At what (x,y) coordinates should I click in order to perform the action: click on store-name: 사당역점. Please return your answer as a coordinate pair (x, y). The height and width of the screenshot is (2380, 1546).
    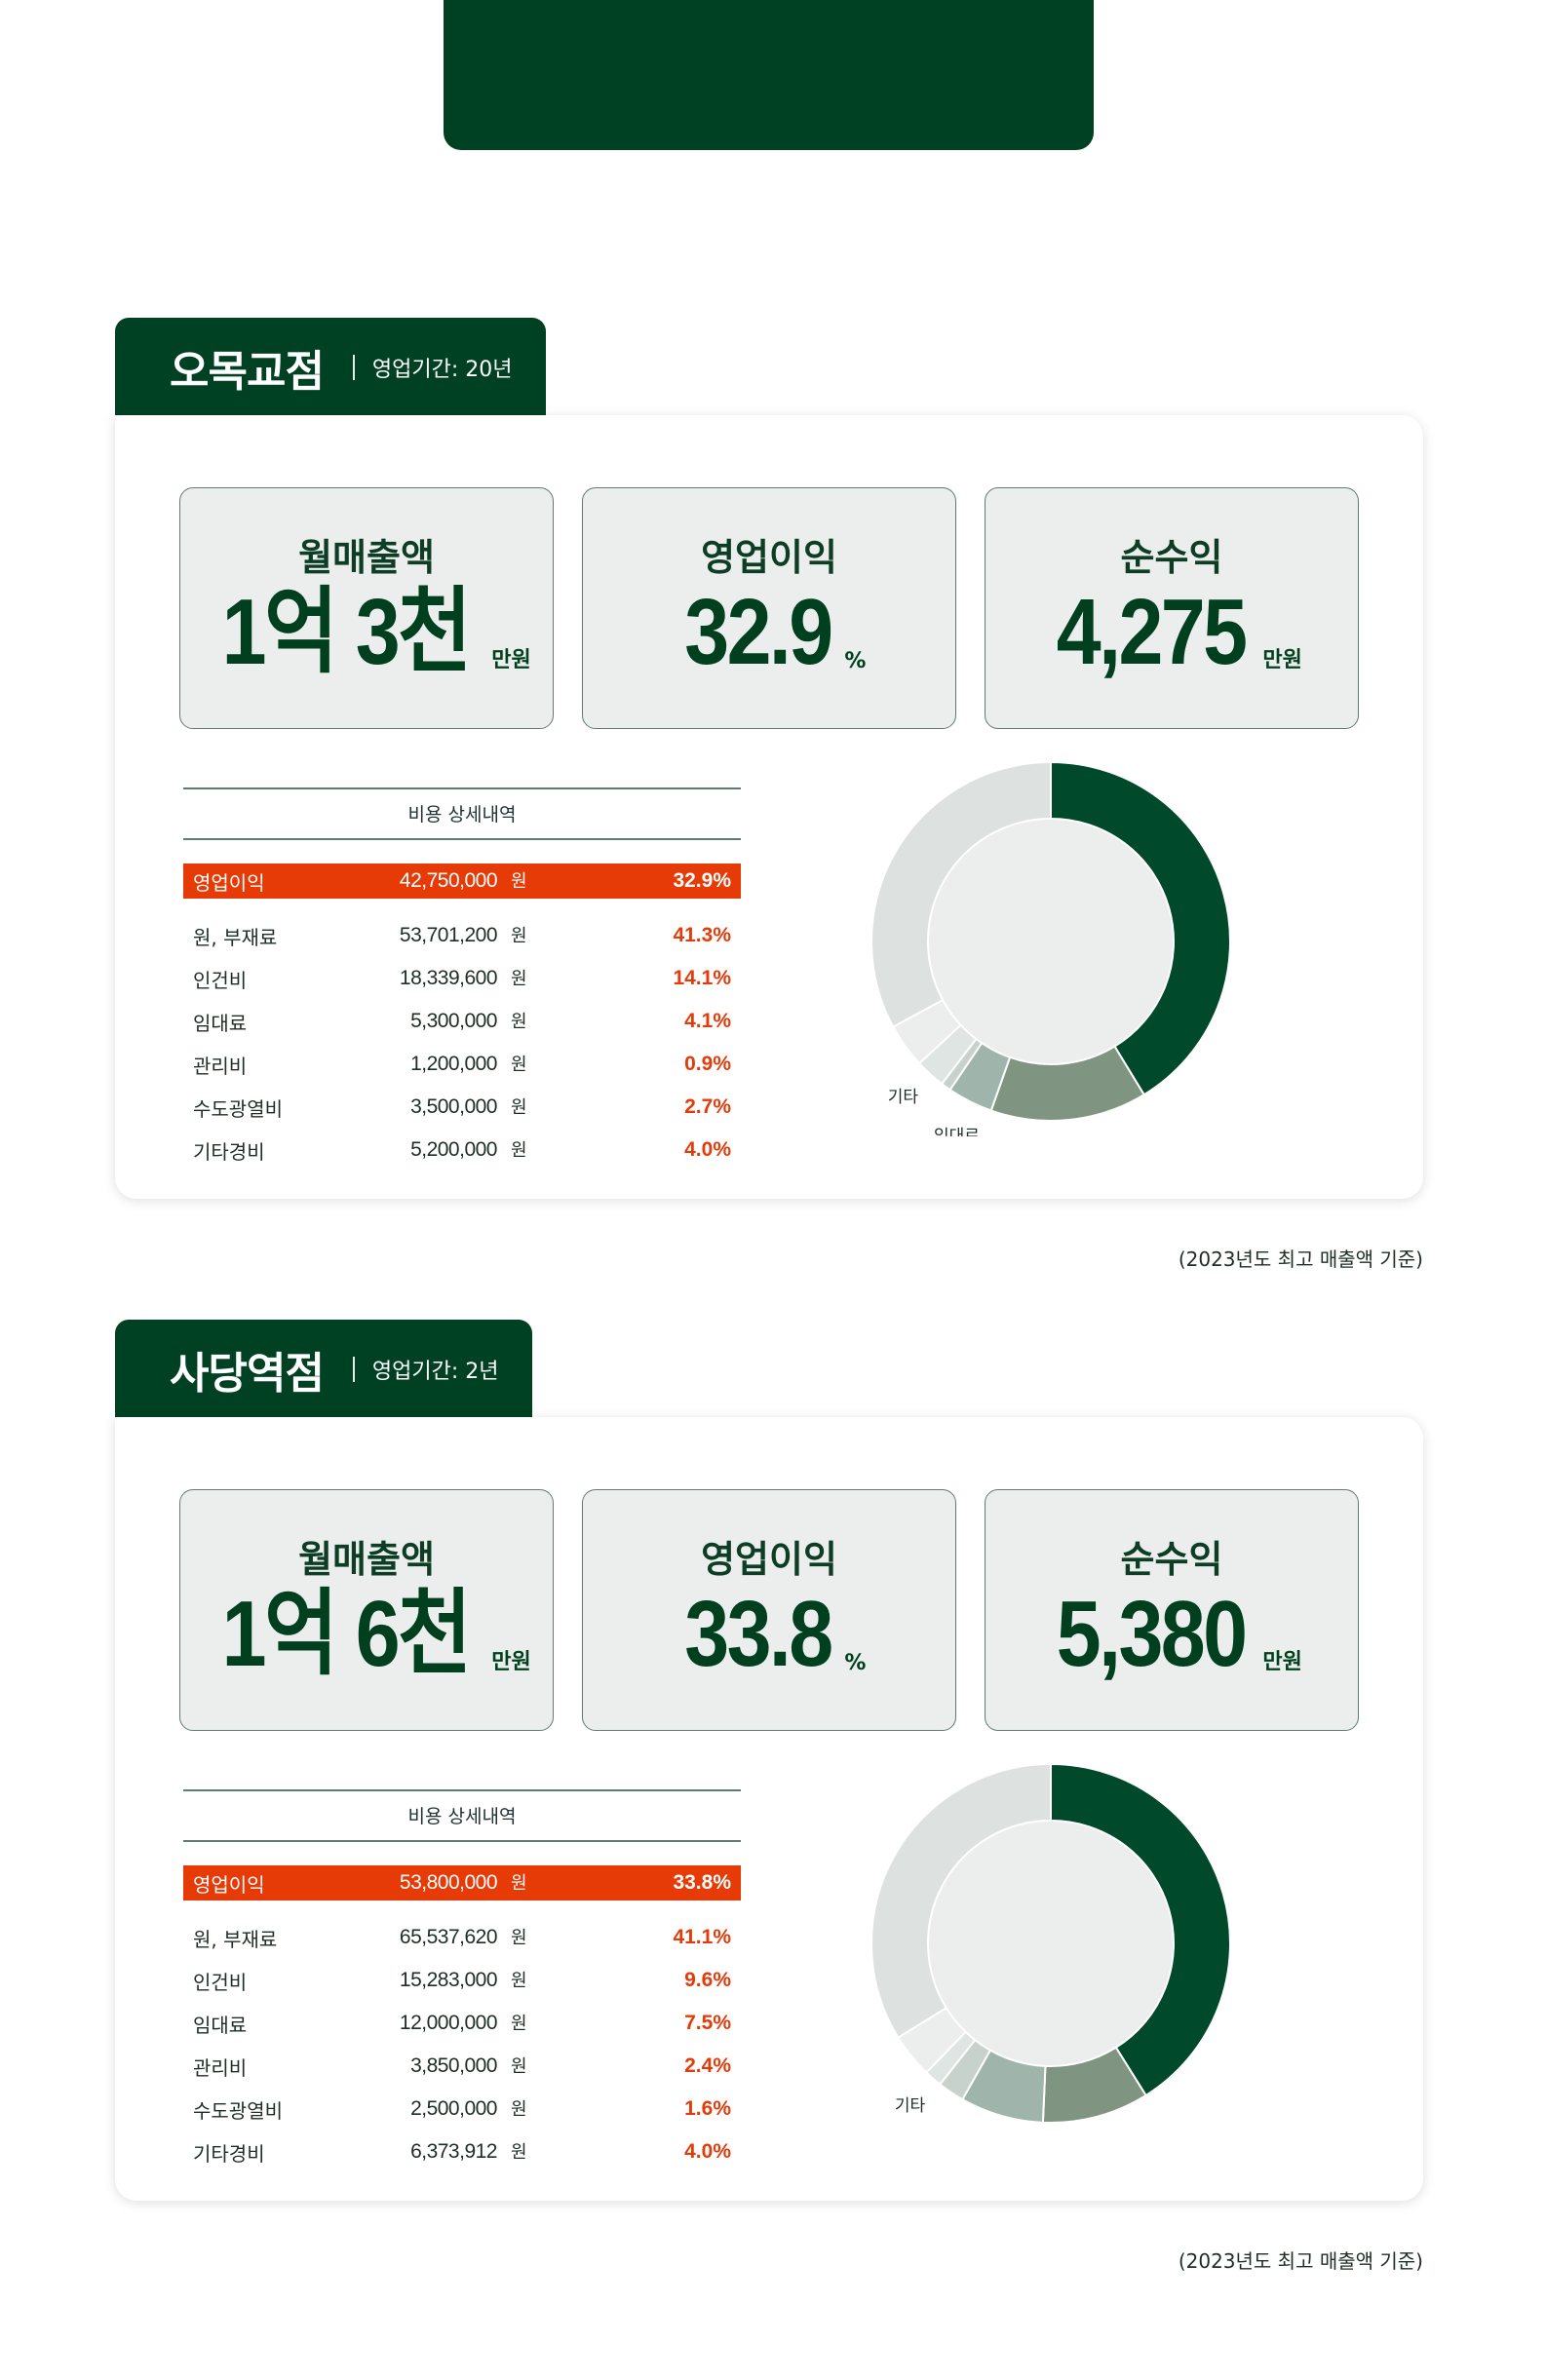
    Looking at the image, I should click on (247, 1374).